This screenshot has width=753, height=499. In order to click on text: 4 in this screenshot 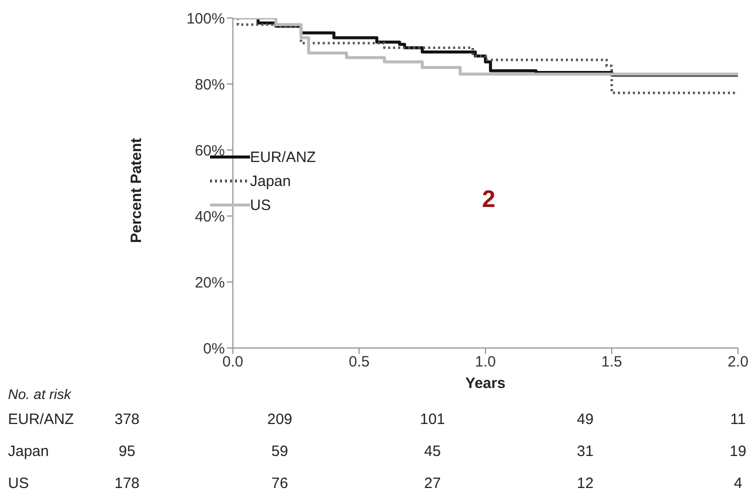, I will do `click(738, 483)`.